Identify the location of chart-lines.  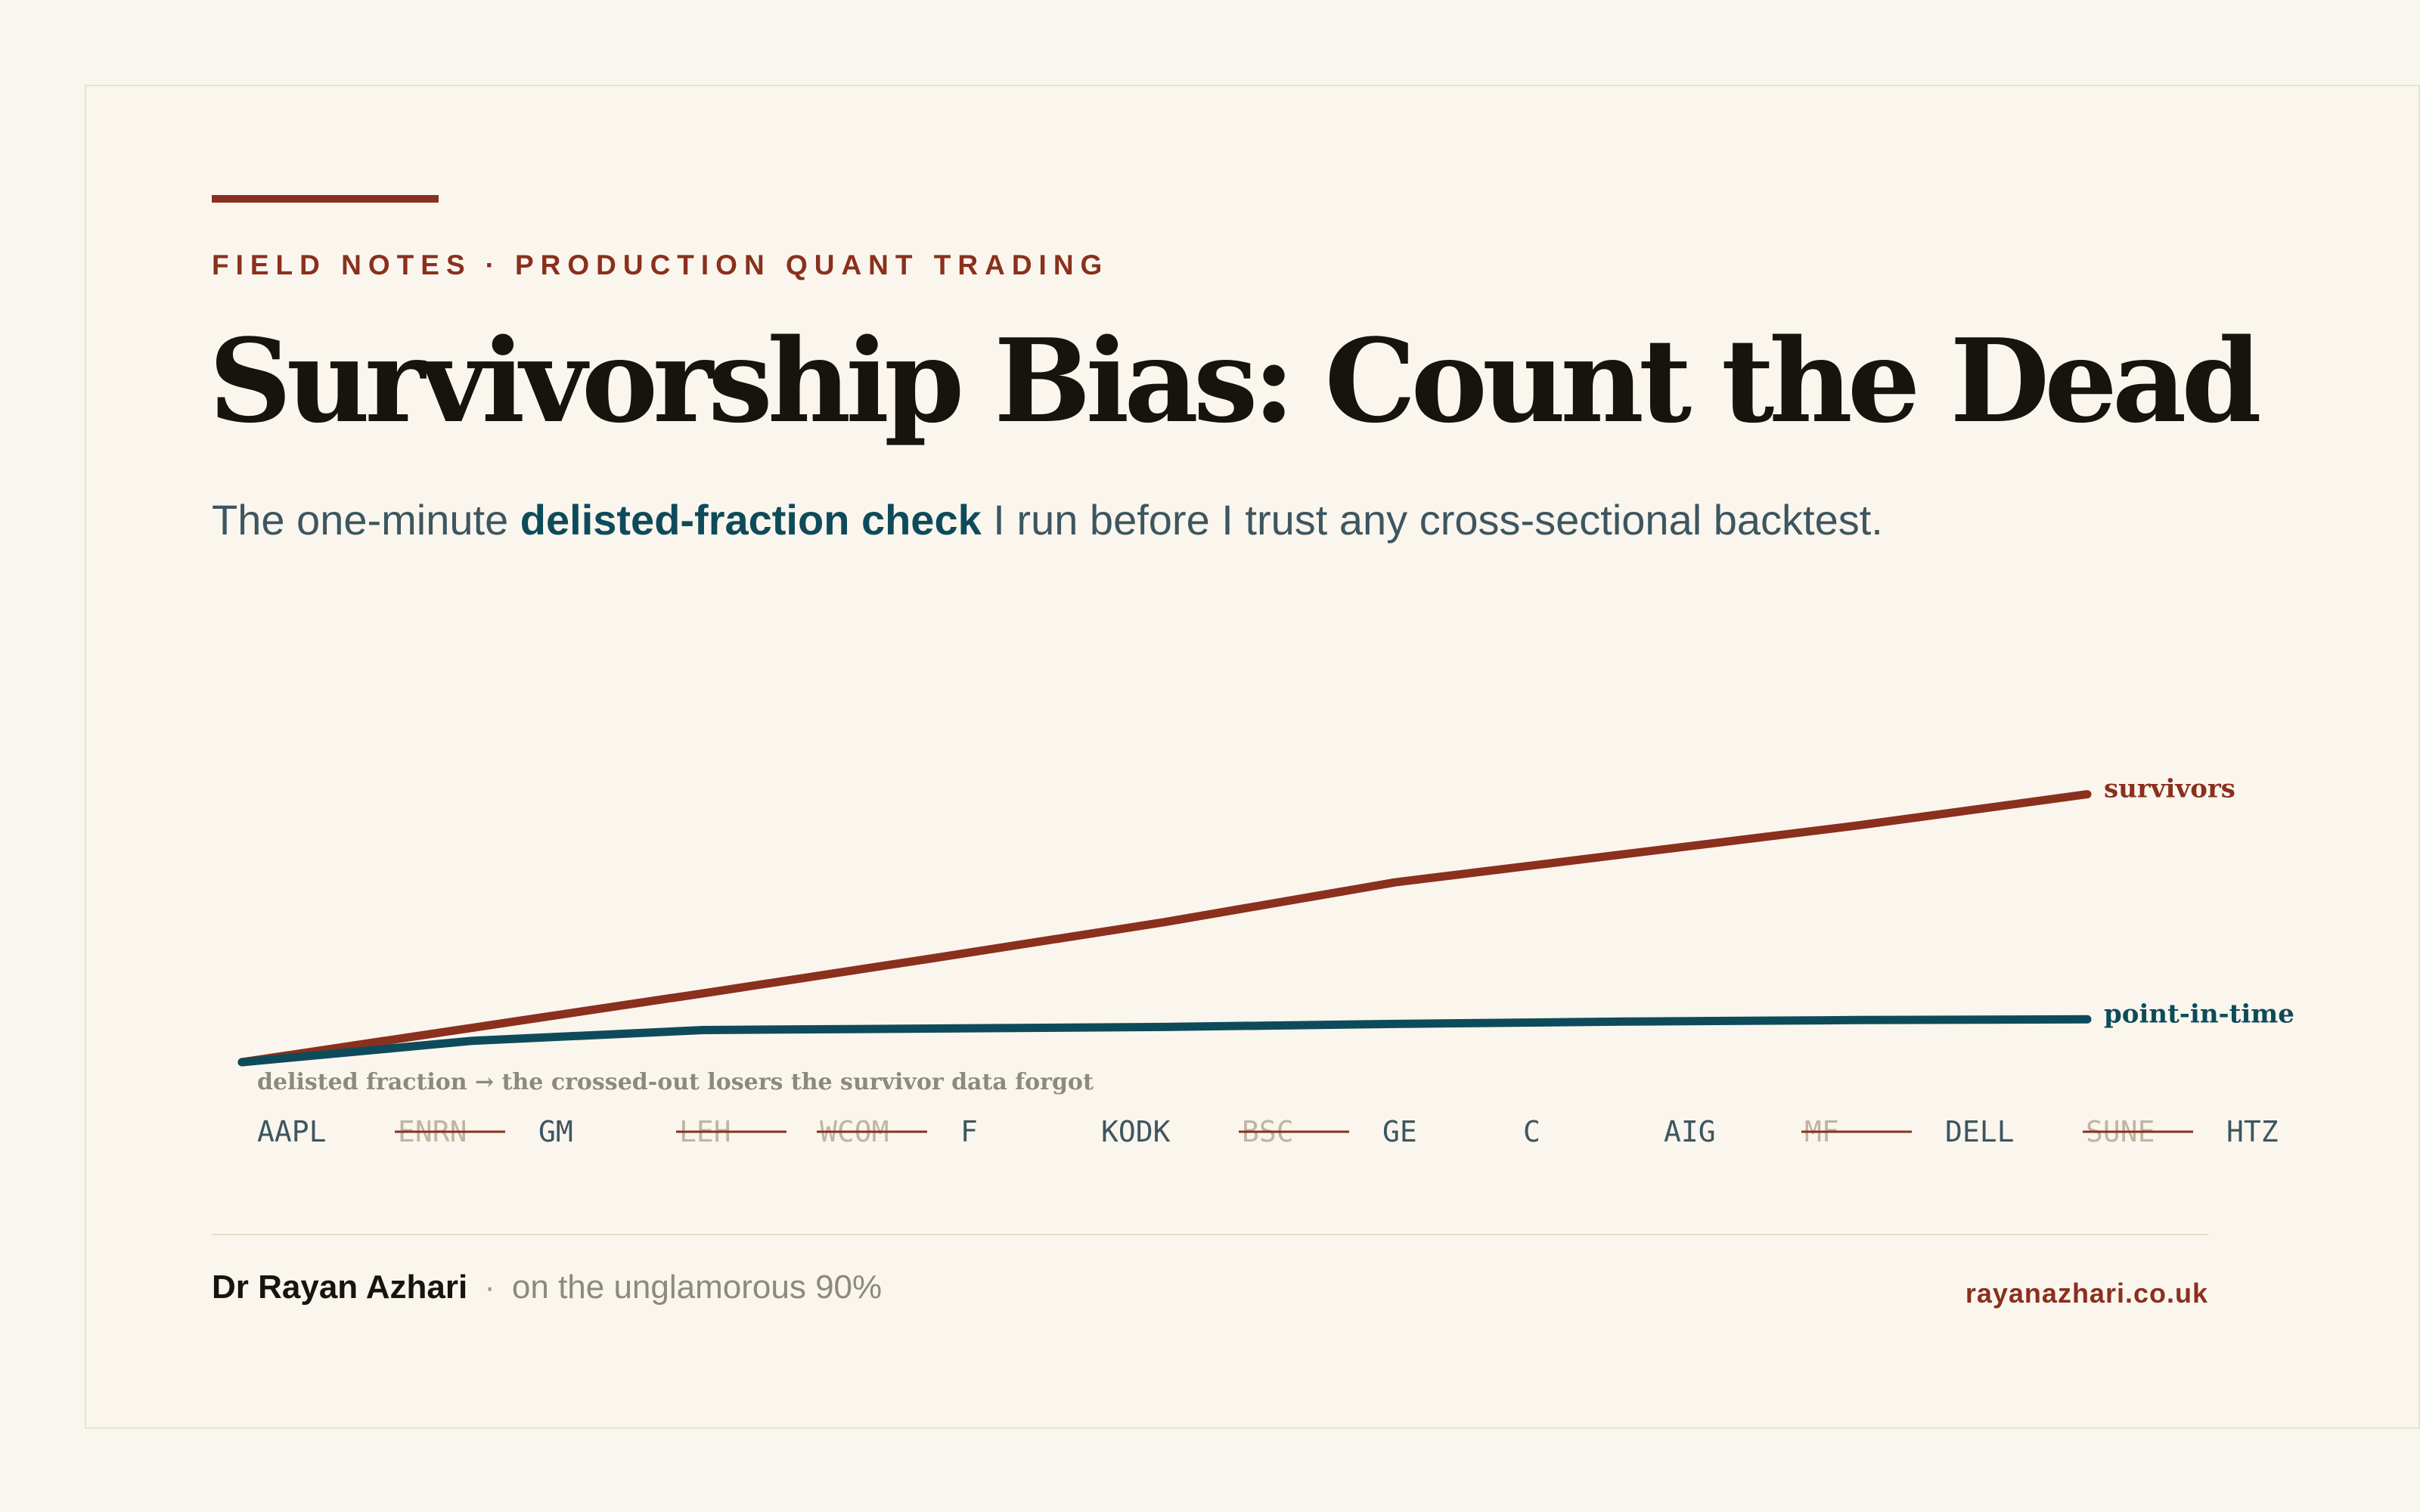
(1164, 928).